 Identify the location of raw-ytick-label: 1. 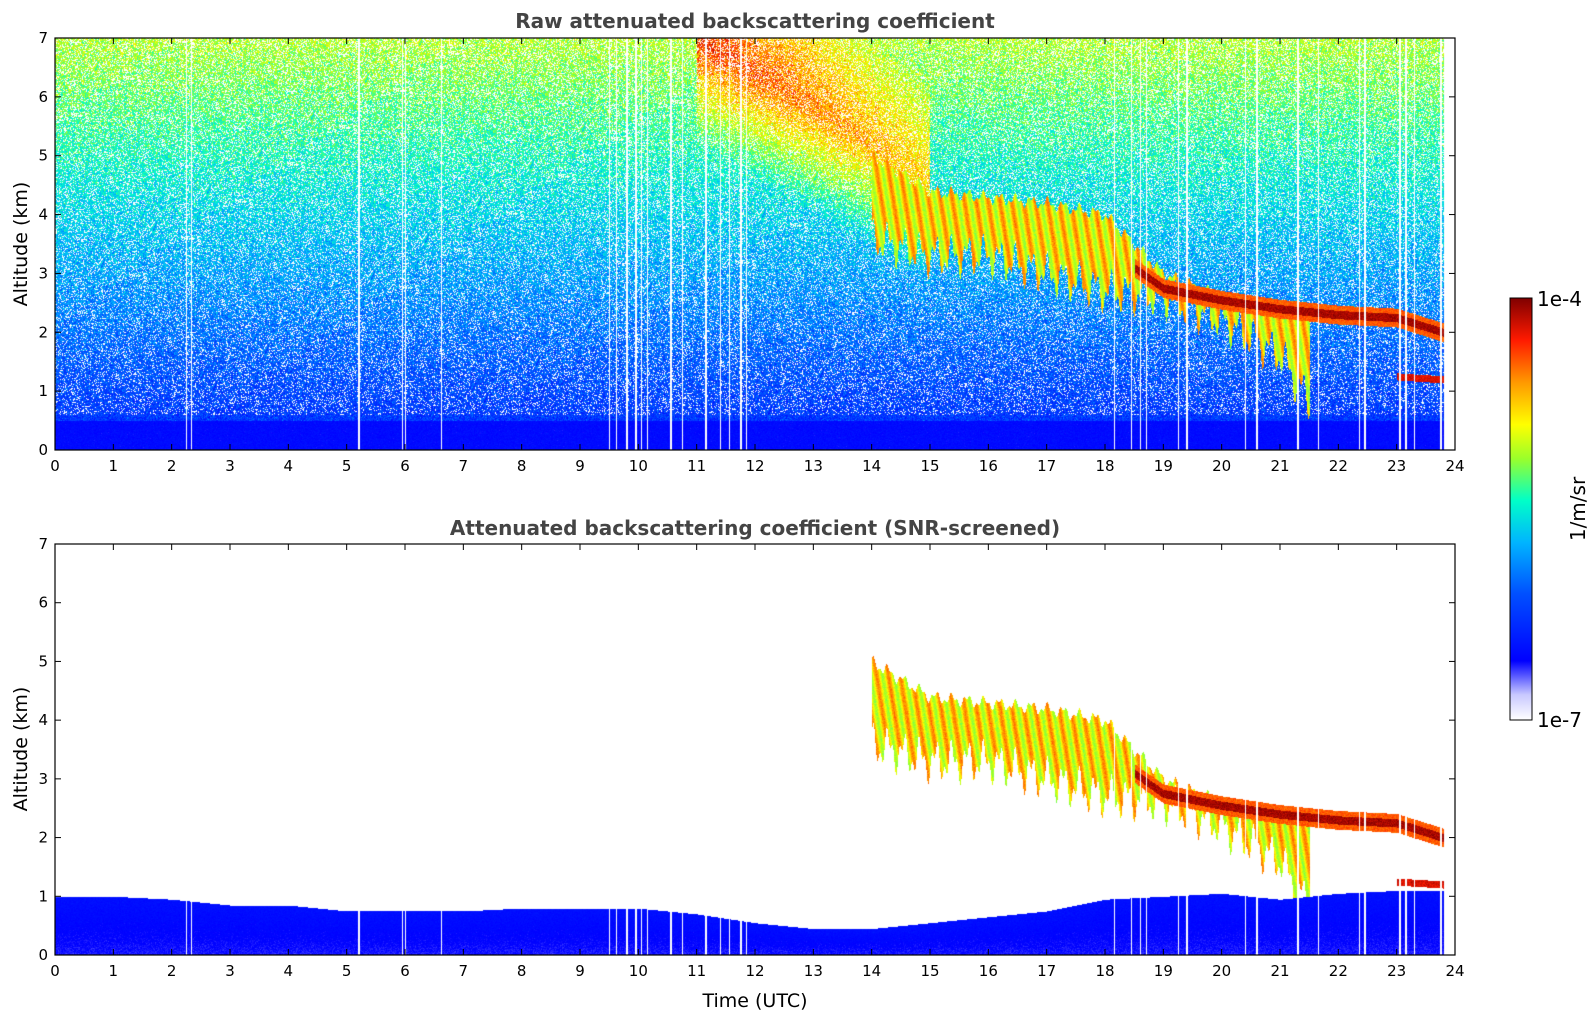
(43, 391).